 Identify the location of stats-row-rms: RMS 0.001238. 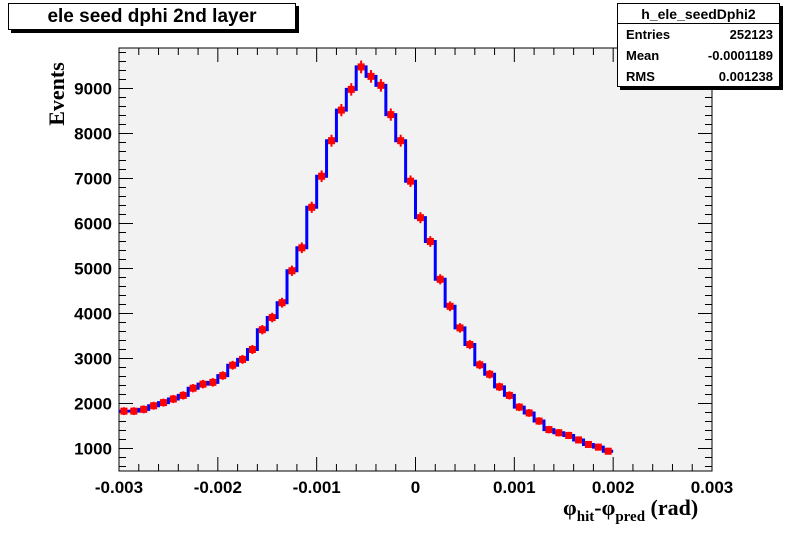
(698, 76).